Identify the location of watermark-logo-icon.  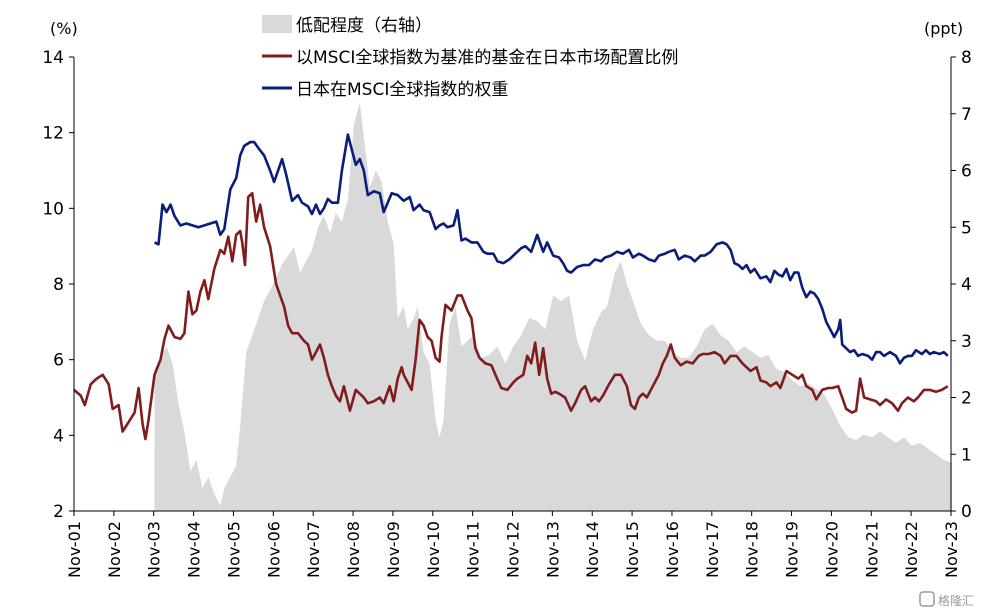
(927, 599).